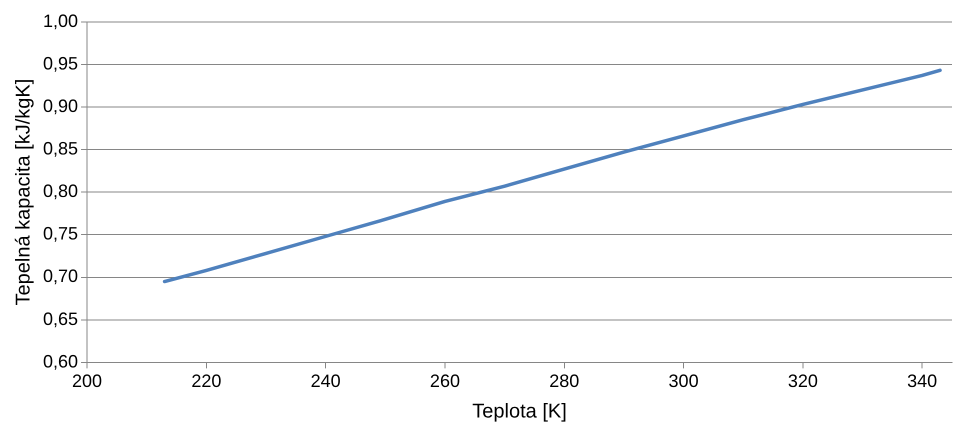  What do you see at coordinates (60, 148) in the screenshot?
I see `y-tick-label: 0,85` at bounding box center [60, 148].